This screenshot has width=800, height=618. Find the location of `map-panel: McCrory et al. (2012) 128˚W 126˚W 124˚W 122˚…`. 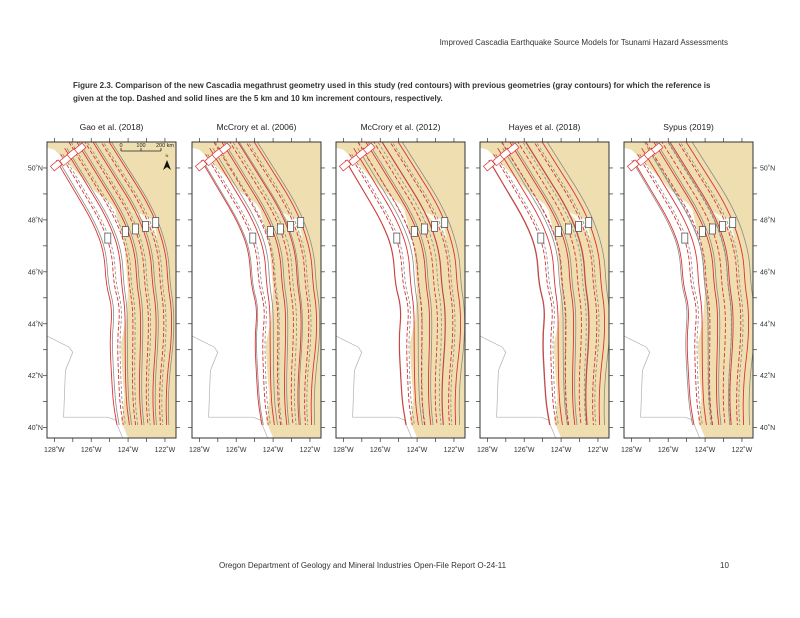

map-panel: McCrory et al. (2012) 128˚W 126˚W 124˚W 122˚… is located at coordinates (400, 288).